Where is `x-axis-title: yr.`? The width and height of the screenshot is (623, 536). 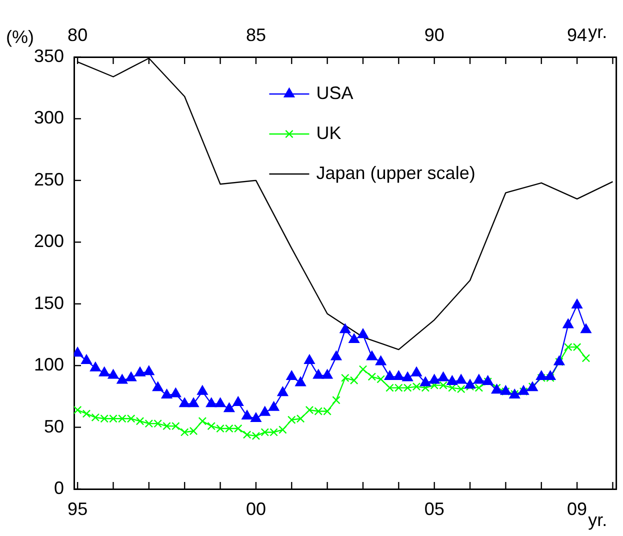
x-axis-title: yr. is located at coordinates (598, 520).